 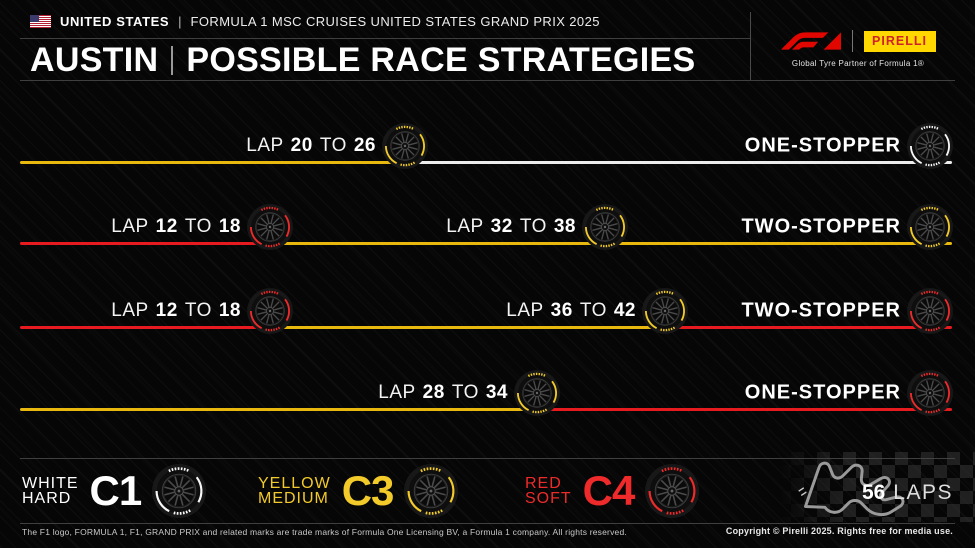 I want to click on footer-divider, so click(x=487, y=523).